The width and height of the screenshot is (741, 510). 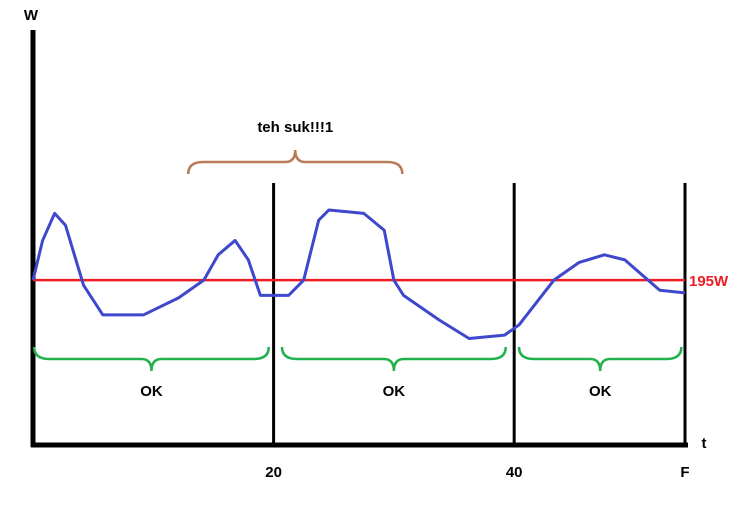 I want to click on x-tick-label: 40, so click(x=514, y=472).